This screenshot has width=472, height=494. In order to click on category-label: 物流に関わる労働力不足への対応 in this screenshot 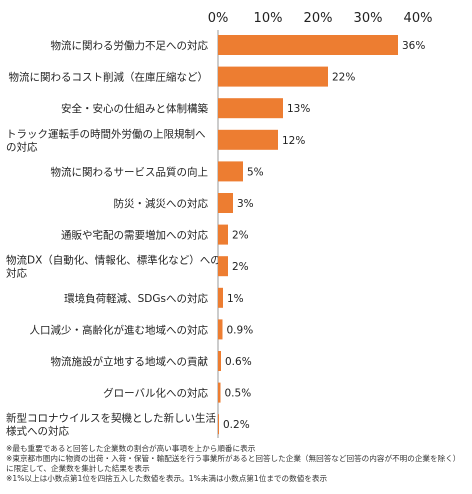, I will do `click(130, 45)`.